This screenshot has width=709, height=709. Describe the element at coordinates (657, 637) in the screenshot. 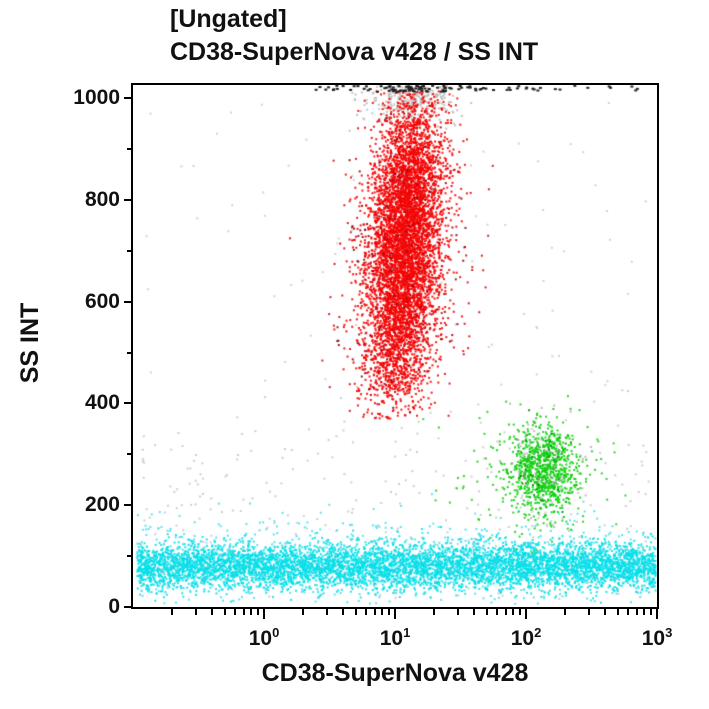

I see `x-tick-label: 10³` at that location.